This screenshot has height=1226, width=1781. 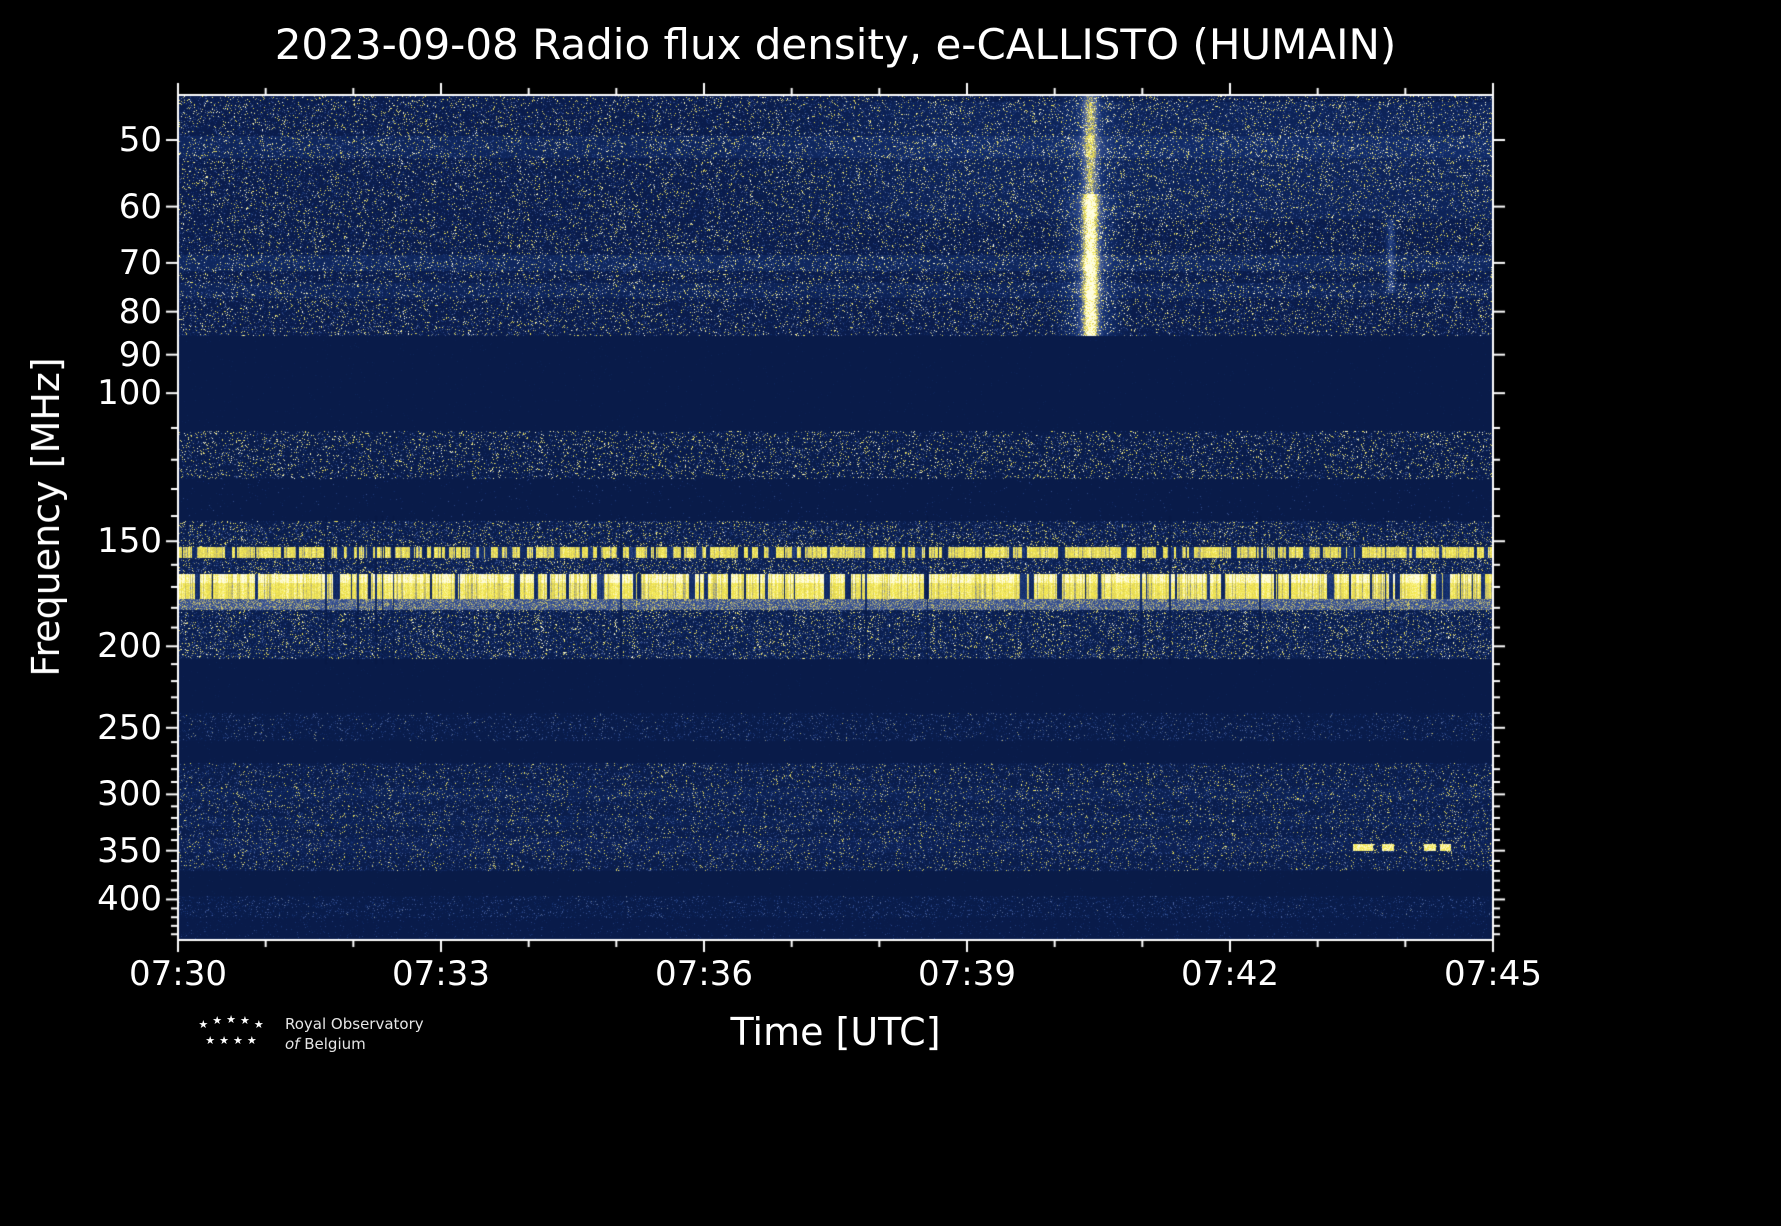 I want to click on y-tick-label: 80, so click(x=140, y=311).